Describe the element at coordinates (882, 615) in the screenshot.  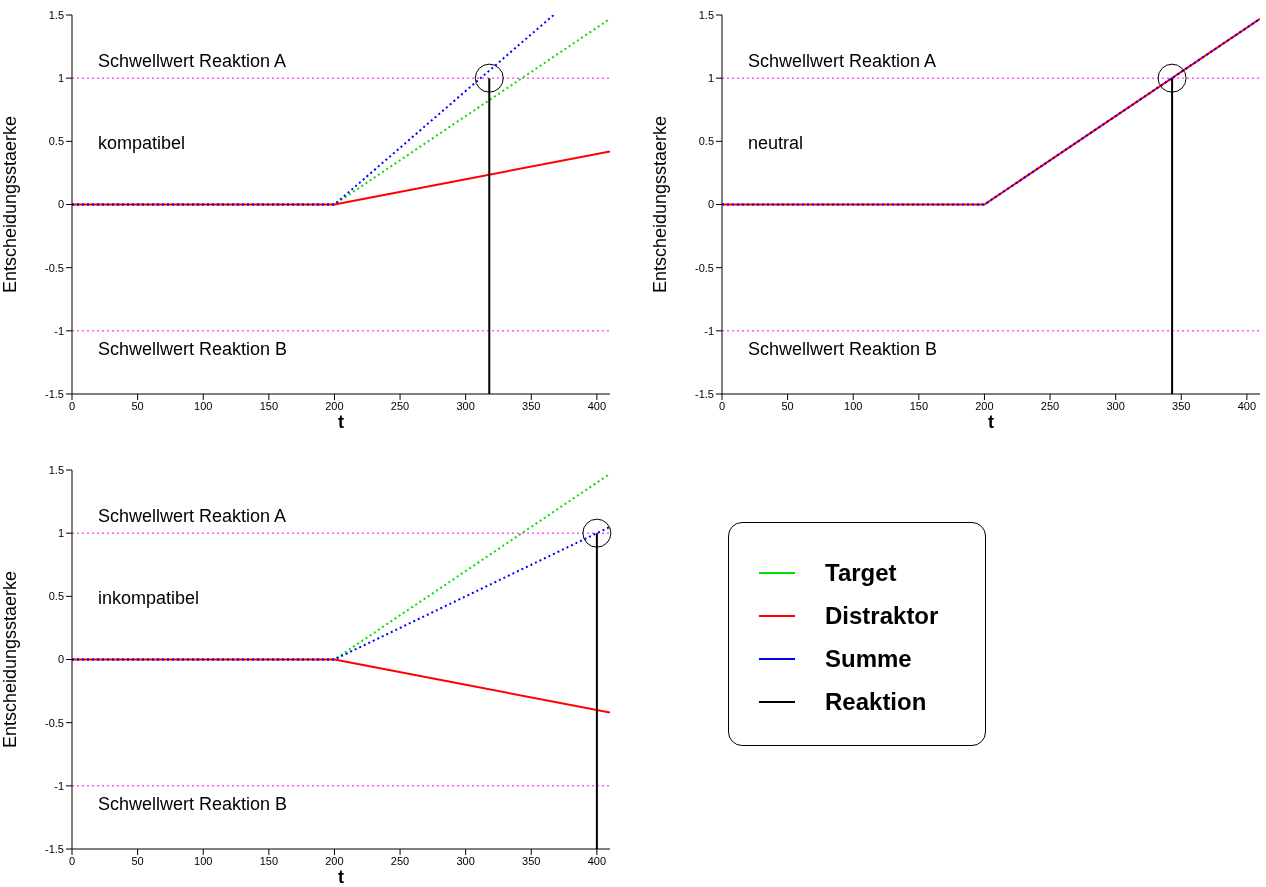
I see `legend-label: Distraktor` at that location.